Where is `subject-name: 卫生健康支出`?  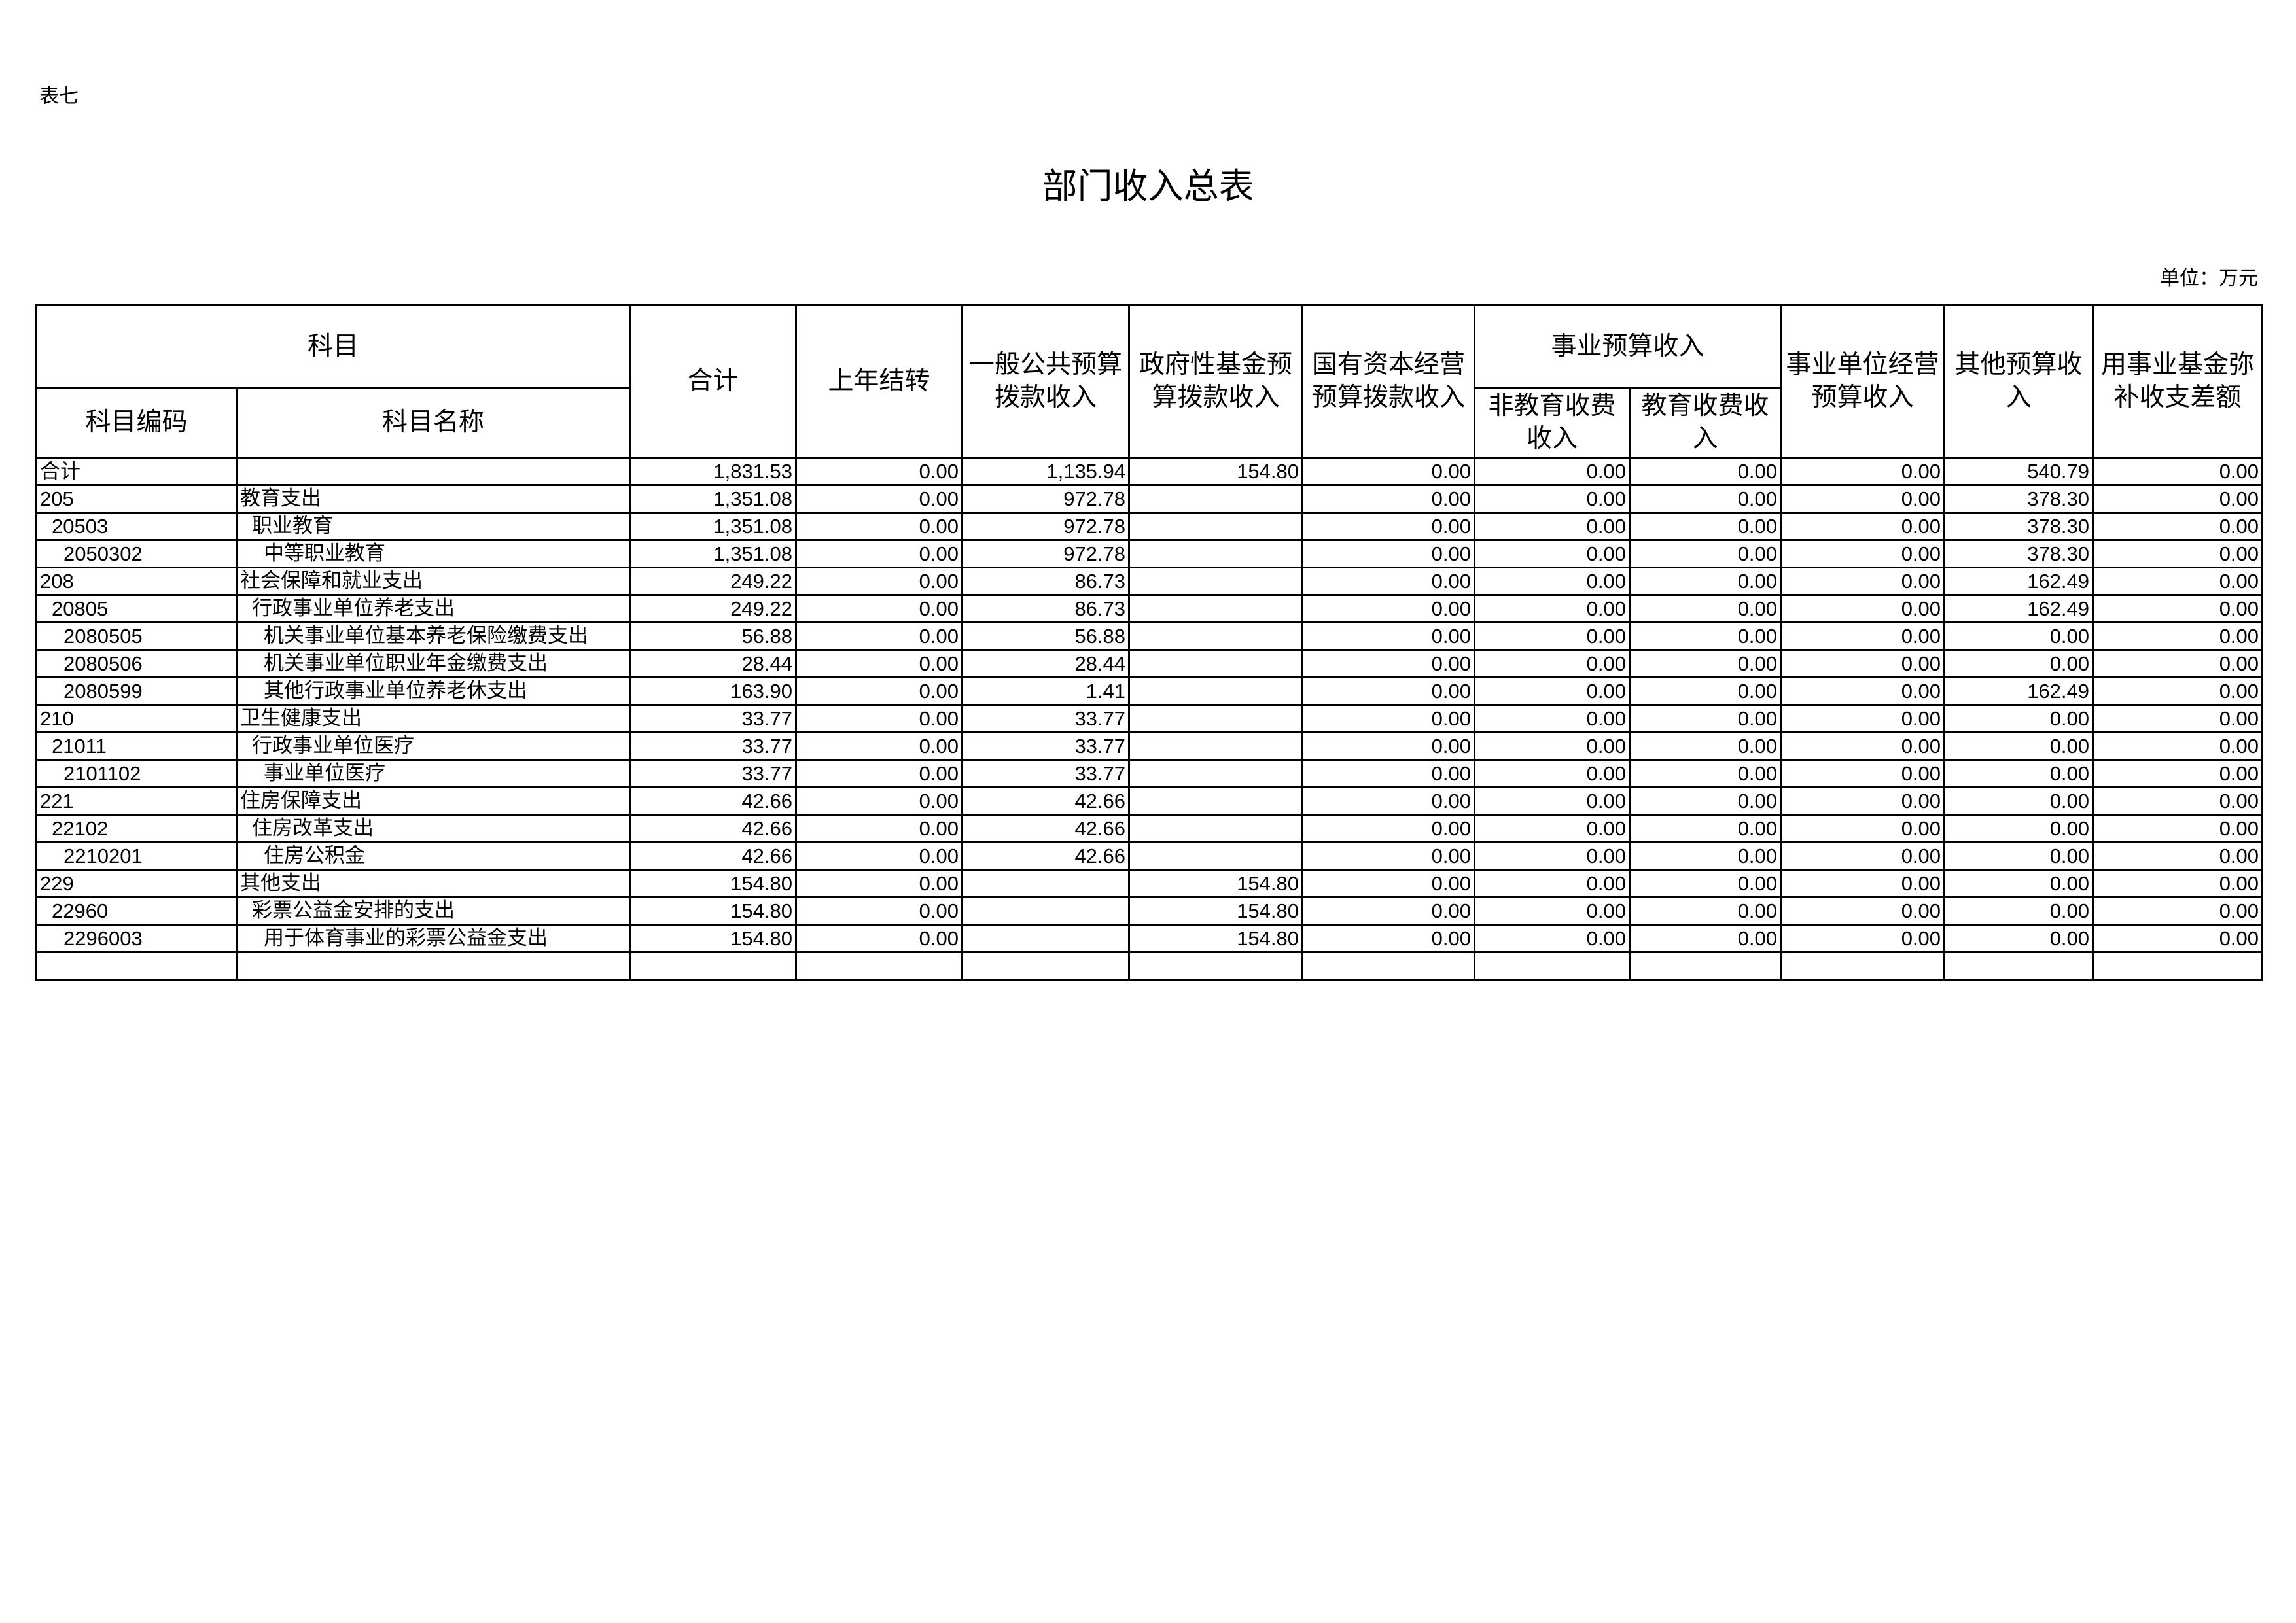
subject-name: 卫生健康支出 is located at coordinates (433, 719).